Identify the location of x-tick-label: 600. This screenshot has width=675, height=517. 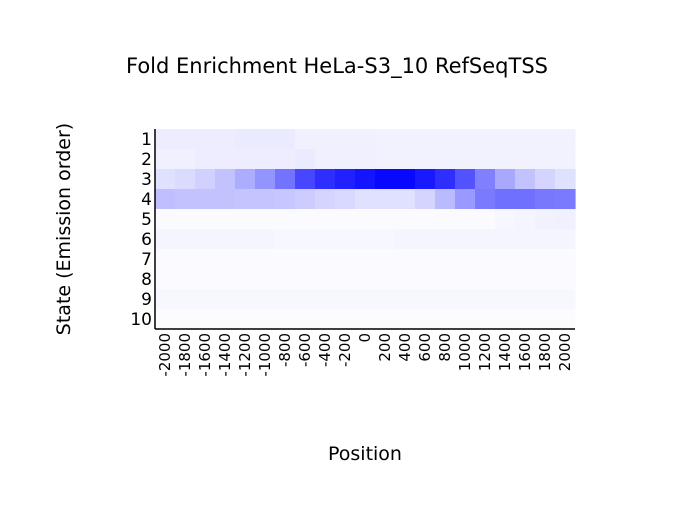
(425, 347).